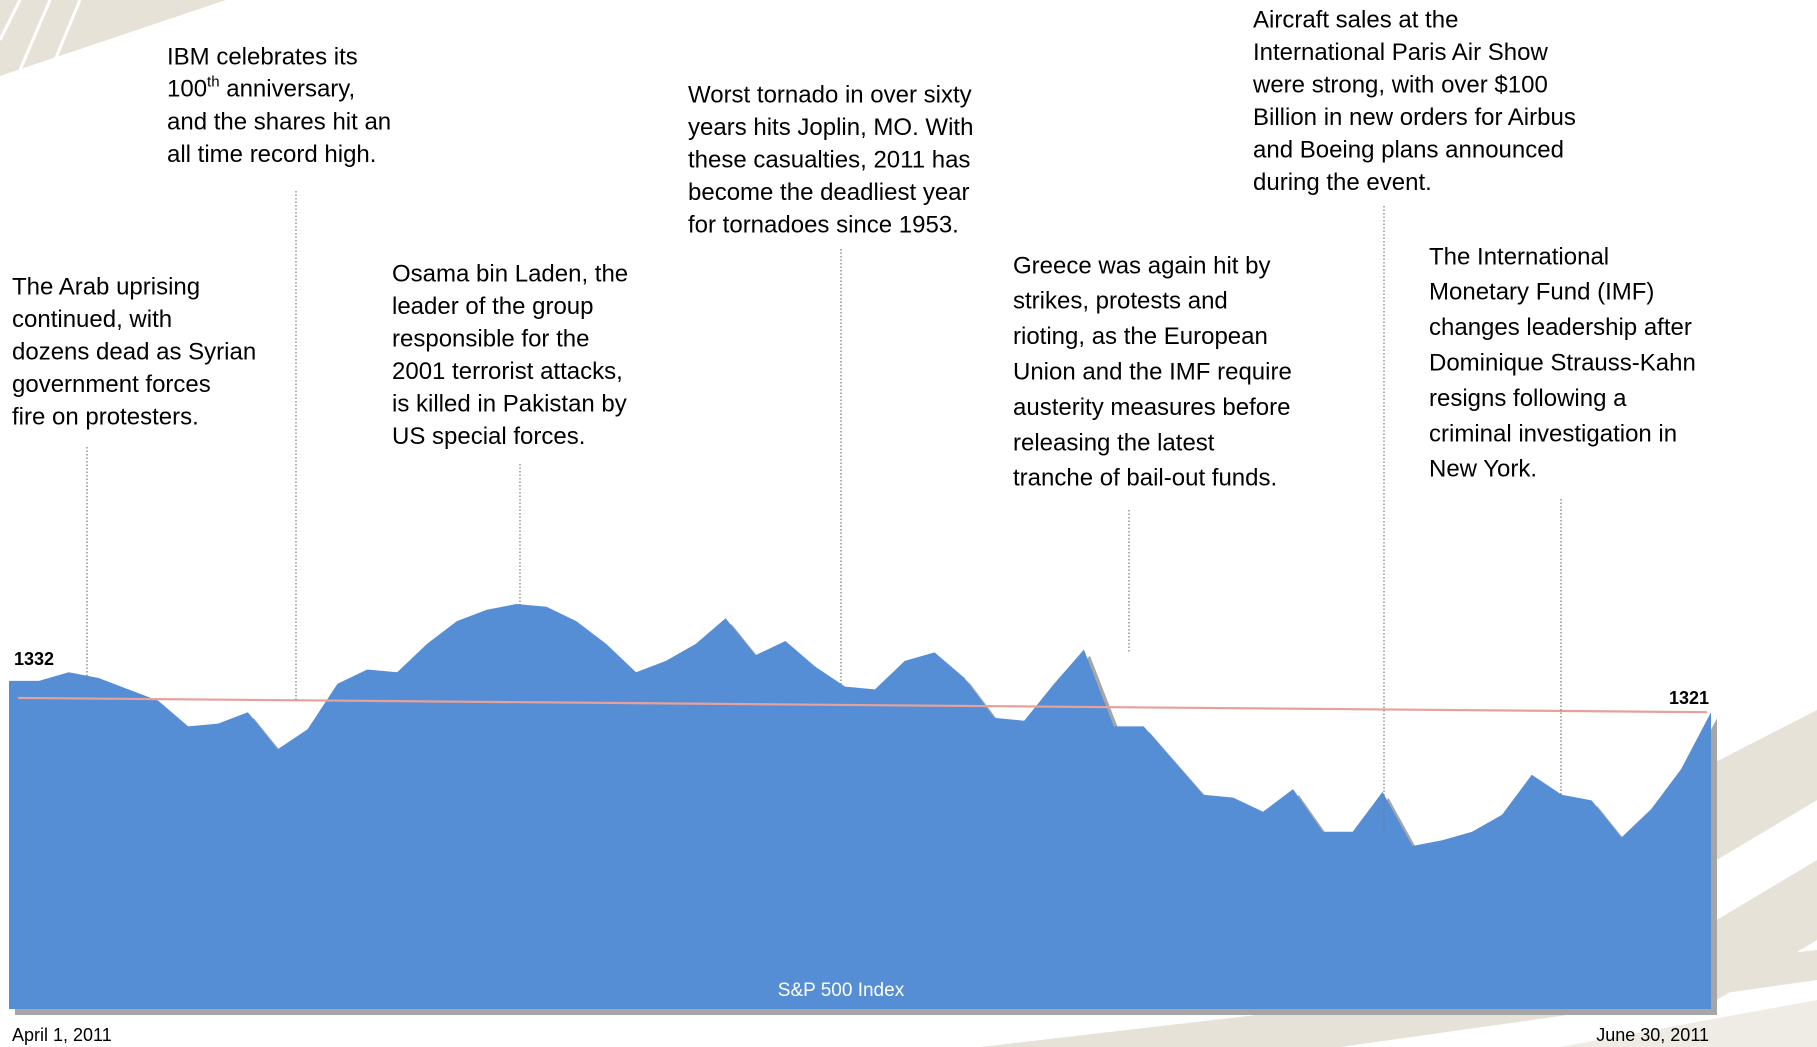 This screenshot has height=1047, width=1817. What do you see at coordinates (507, 371) in the screenshot?
I see `annotation-line: 2001 terrorist attacks,` at bounding box center [507, 371].